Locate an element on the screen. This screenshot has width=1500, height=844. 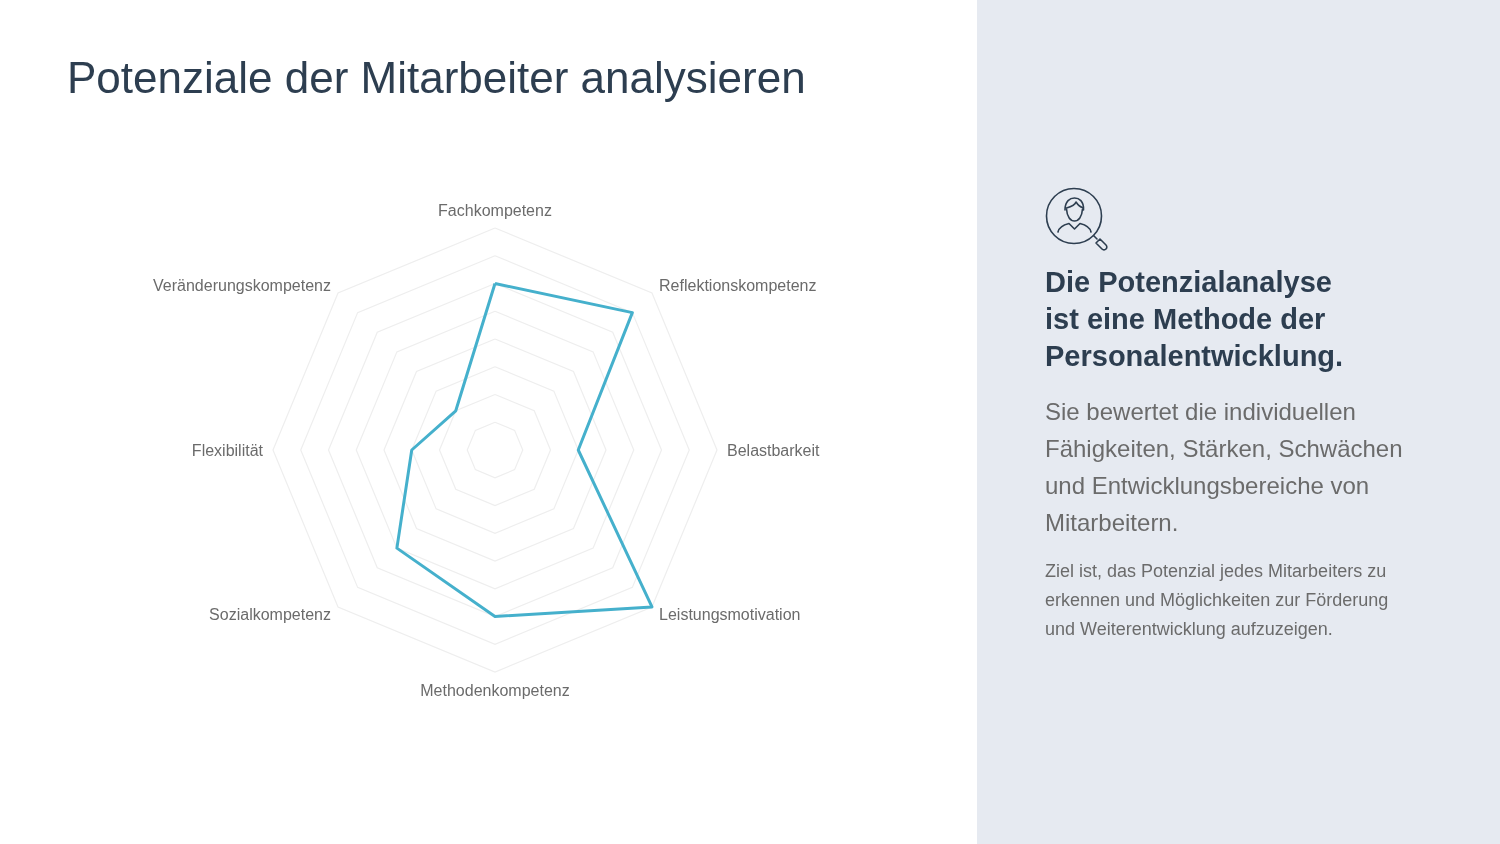
spoke-label: Flexibilität is located at coordinates (227, 450).